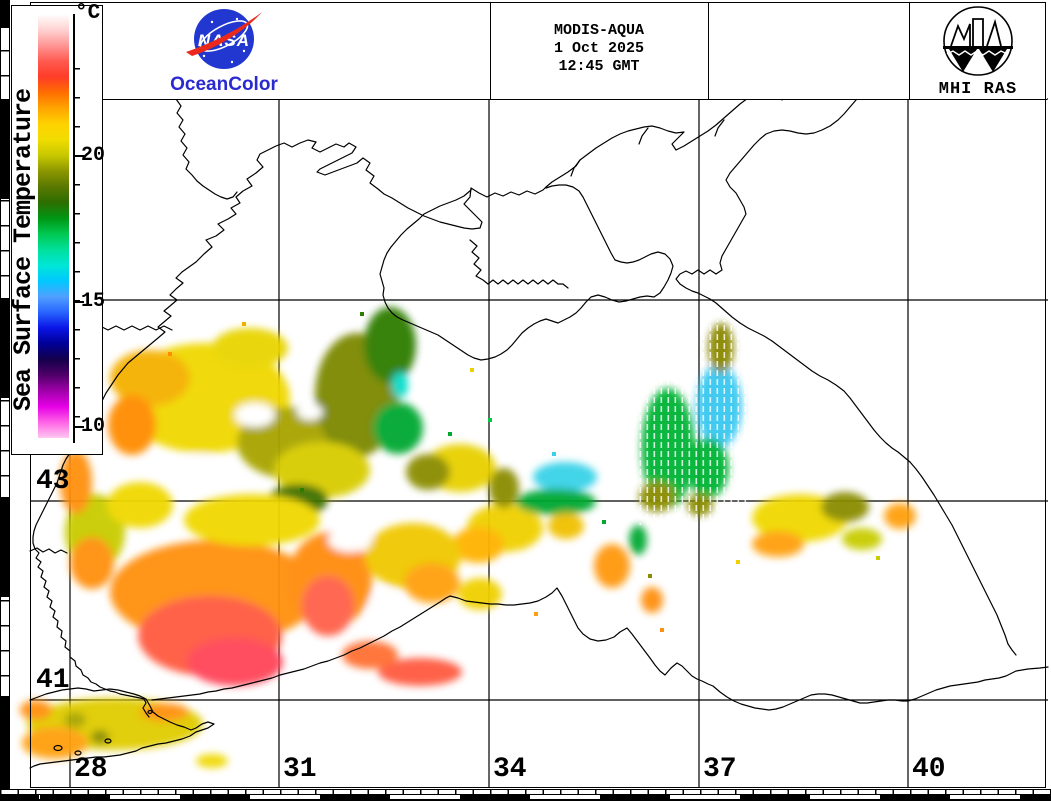  What do you see at coordinates (598, 30) in the screenshot?
I see `satellite-name: MODIS-AQUA` at bounding box center [598, 30].